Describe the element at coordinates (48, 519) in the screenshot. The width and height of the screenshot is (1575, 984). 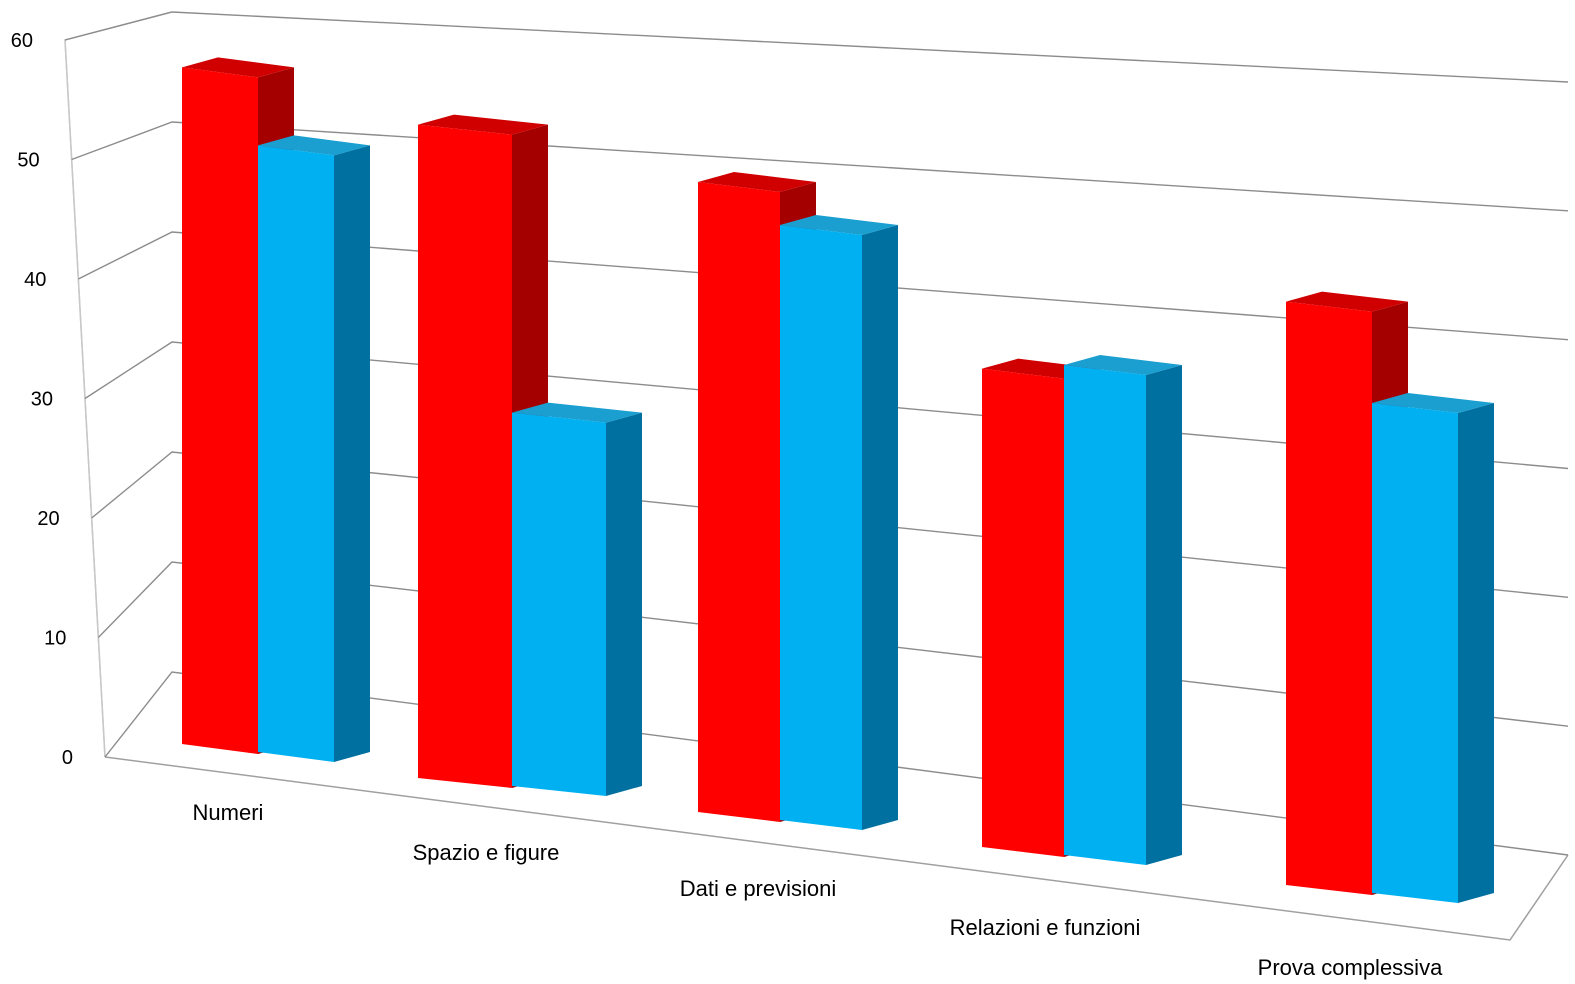
I see `y-tick-label: 20` at that location.